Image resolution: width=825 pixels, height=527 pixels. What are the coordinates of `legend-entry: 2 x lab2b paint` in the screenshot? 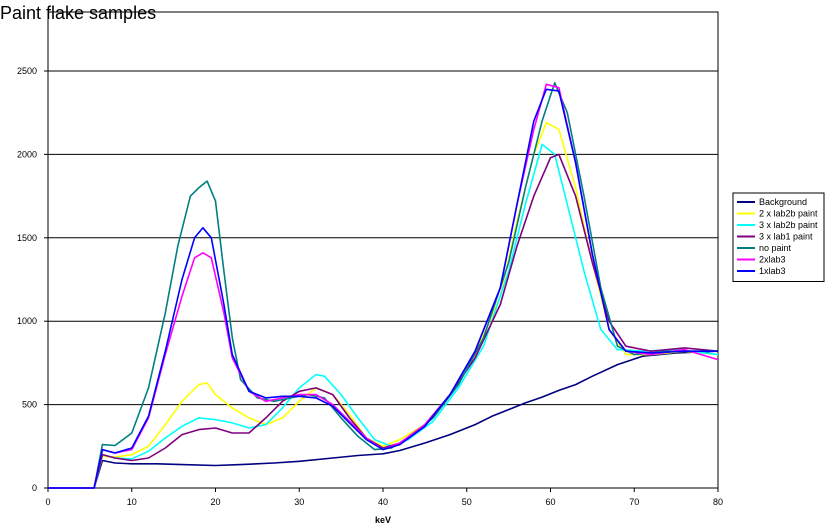 It's located at (788, 214).